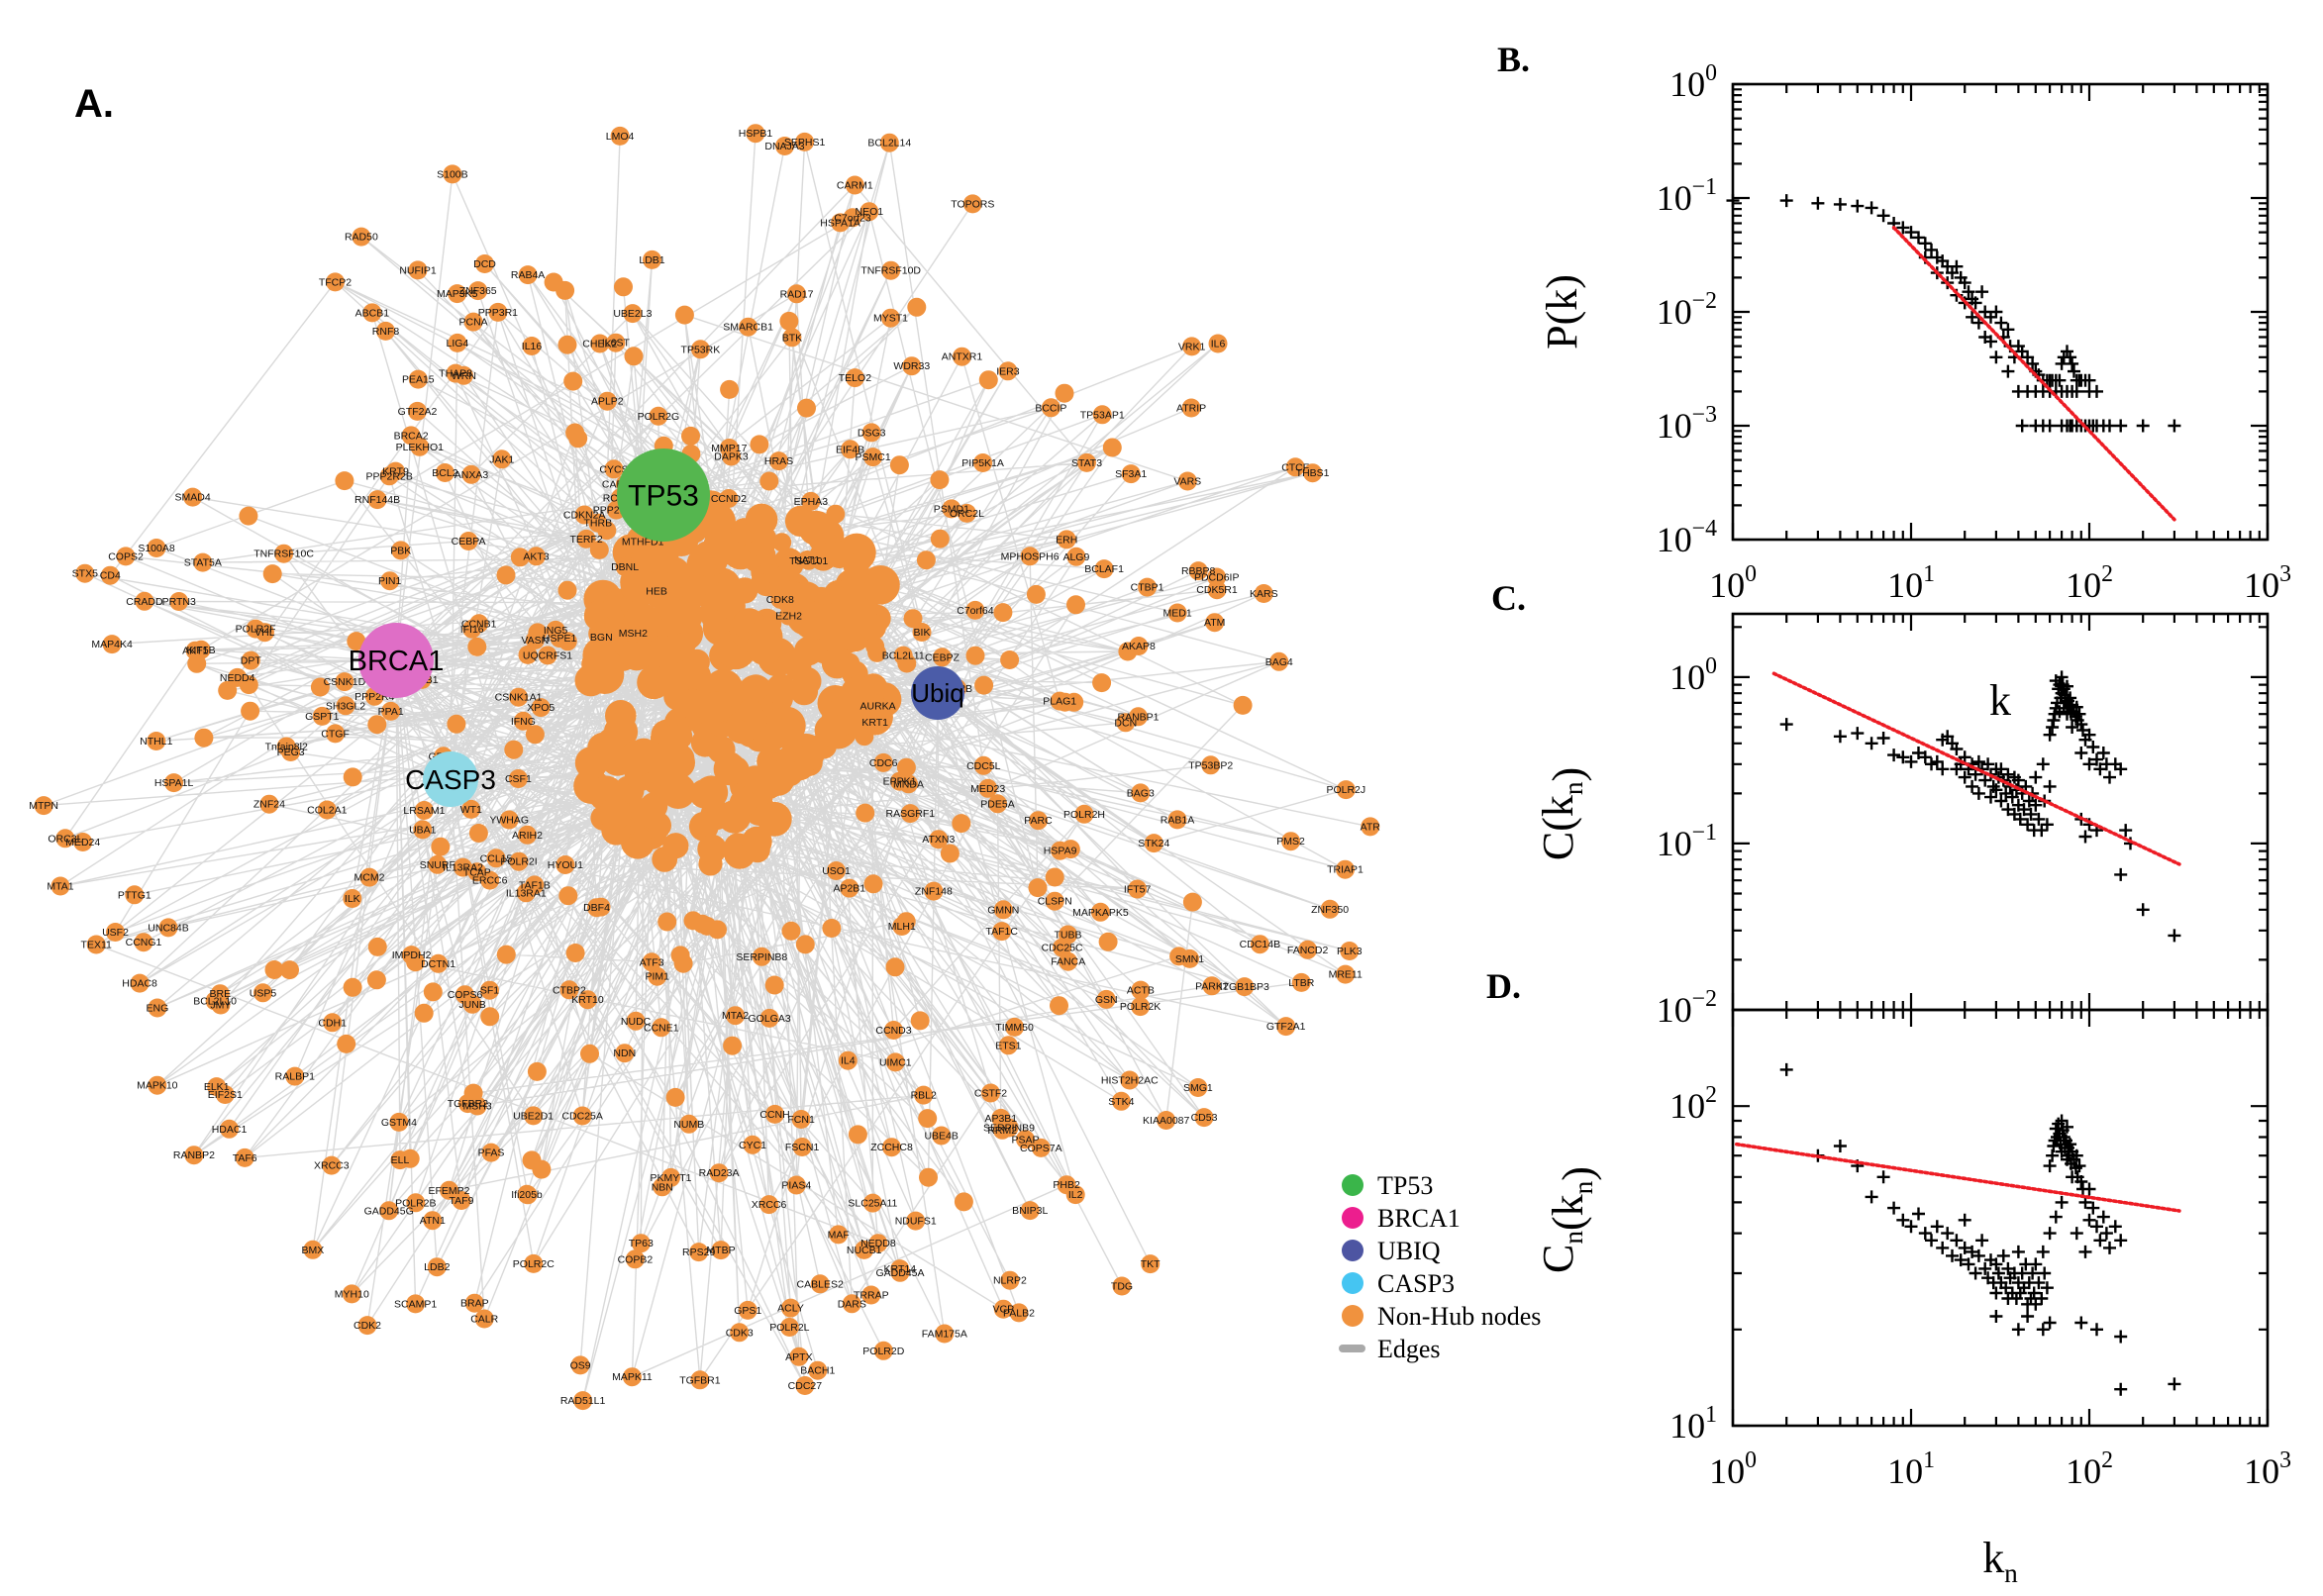 This screenshot has width=2323, height=1596. I want to click on network-node-label: CCND2, so click(729, 499).